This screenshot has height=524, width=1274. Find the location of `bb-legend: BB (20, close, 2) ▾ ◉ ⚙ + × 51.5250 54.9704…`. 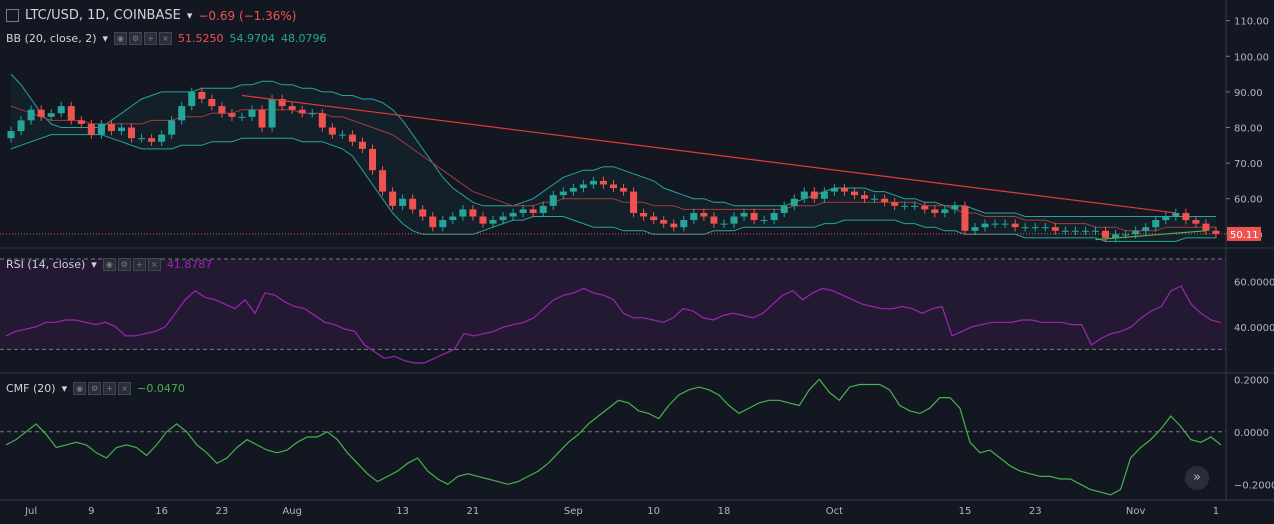

bb-legend: BB (20, close, 2) ▾ ◉ ⚙ + × 51.5250 54.9704… is located at coordinates (166, 38).